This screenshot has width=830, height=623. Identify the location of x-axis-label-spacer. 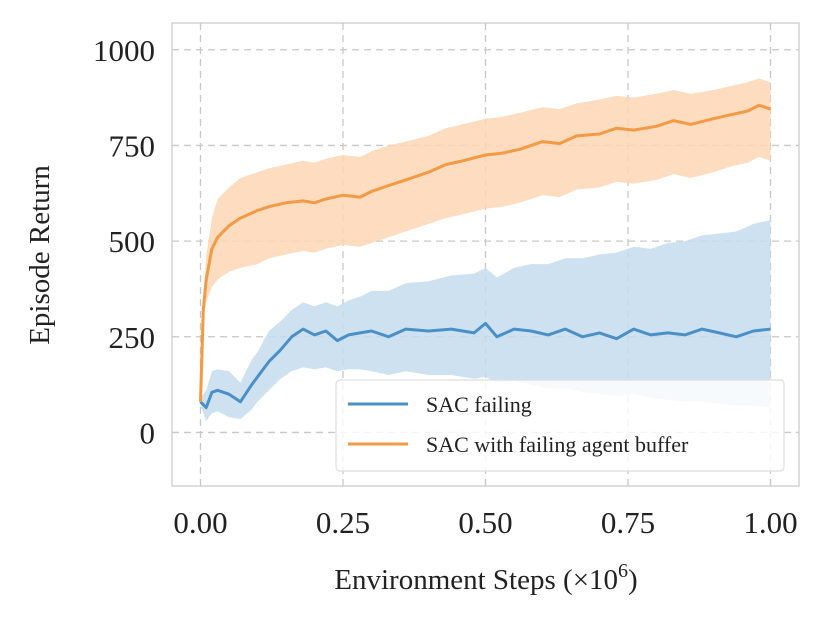
(559, 580).